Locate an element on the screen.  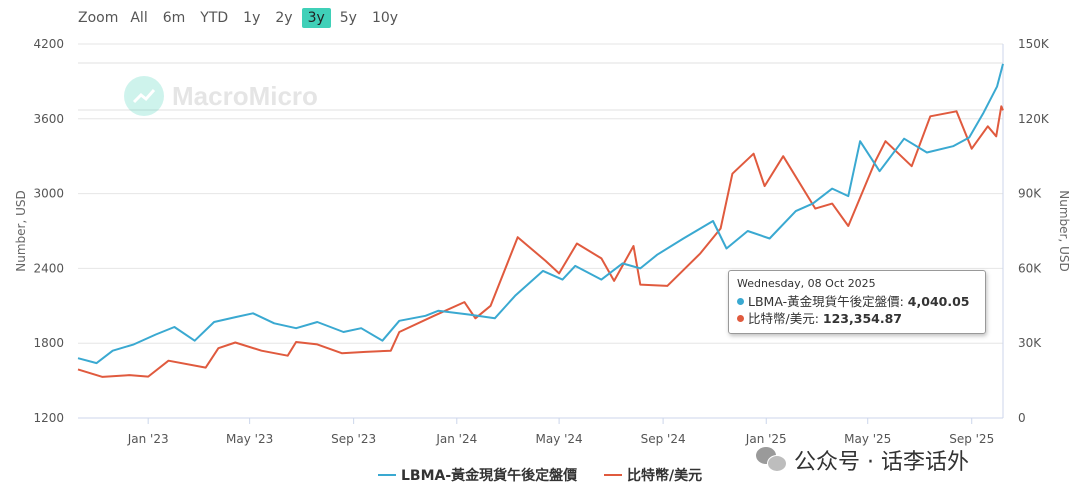
zoom-6m-button: 6m is located at coordinates (174, 18).